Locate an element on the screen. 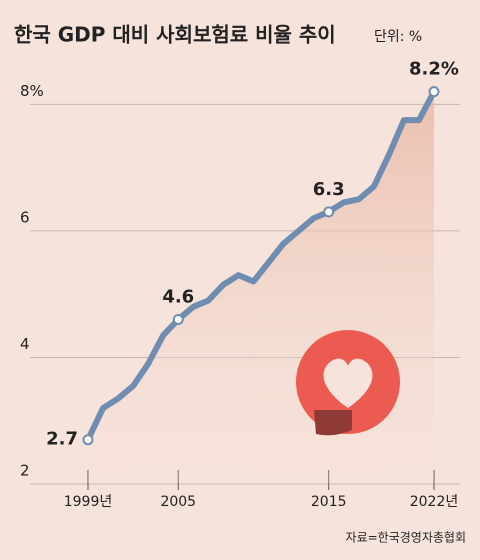  value-label: 6.3 is located at coordinates (329, 189).